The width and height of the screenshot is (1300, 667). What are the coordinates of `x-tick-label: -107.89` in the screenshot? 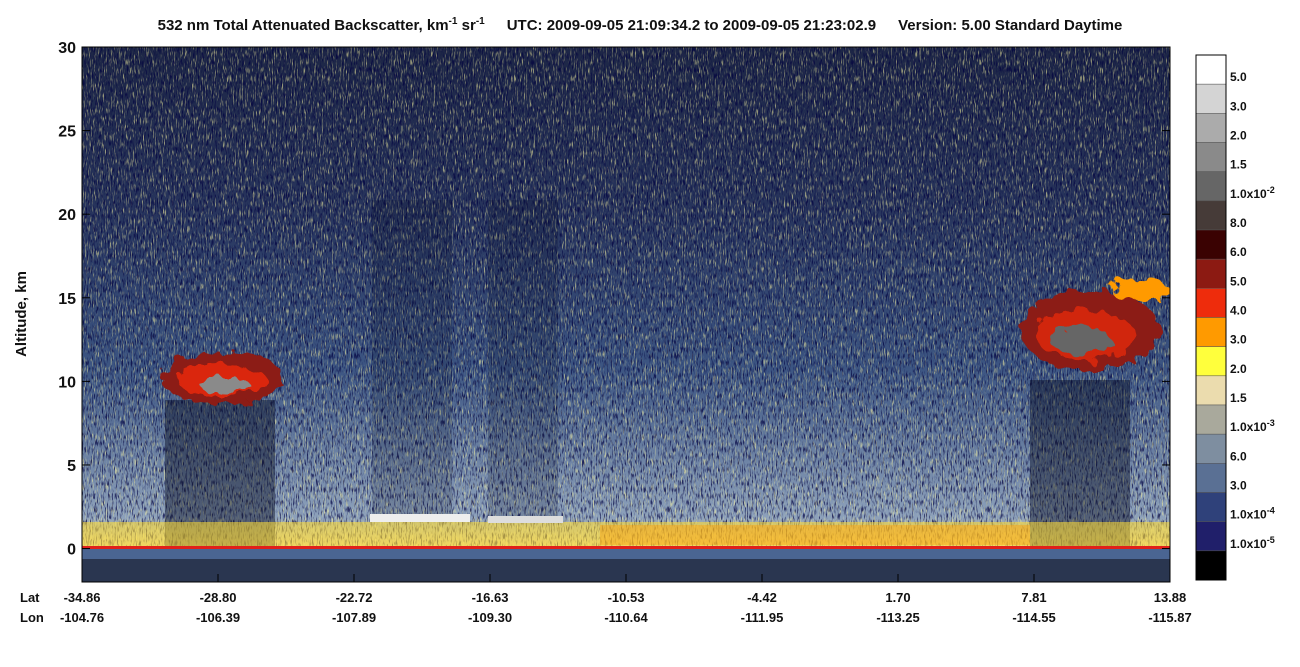 It's located at (354, 617).